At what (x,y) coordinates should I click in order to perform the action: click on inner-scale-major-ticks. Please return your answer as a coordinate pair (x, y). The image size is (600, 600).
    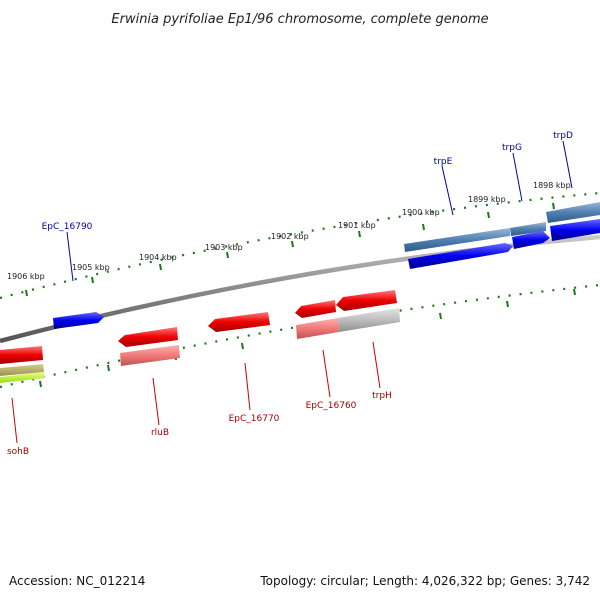
    Looking at the image, I should click on (307, 338).